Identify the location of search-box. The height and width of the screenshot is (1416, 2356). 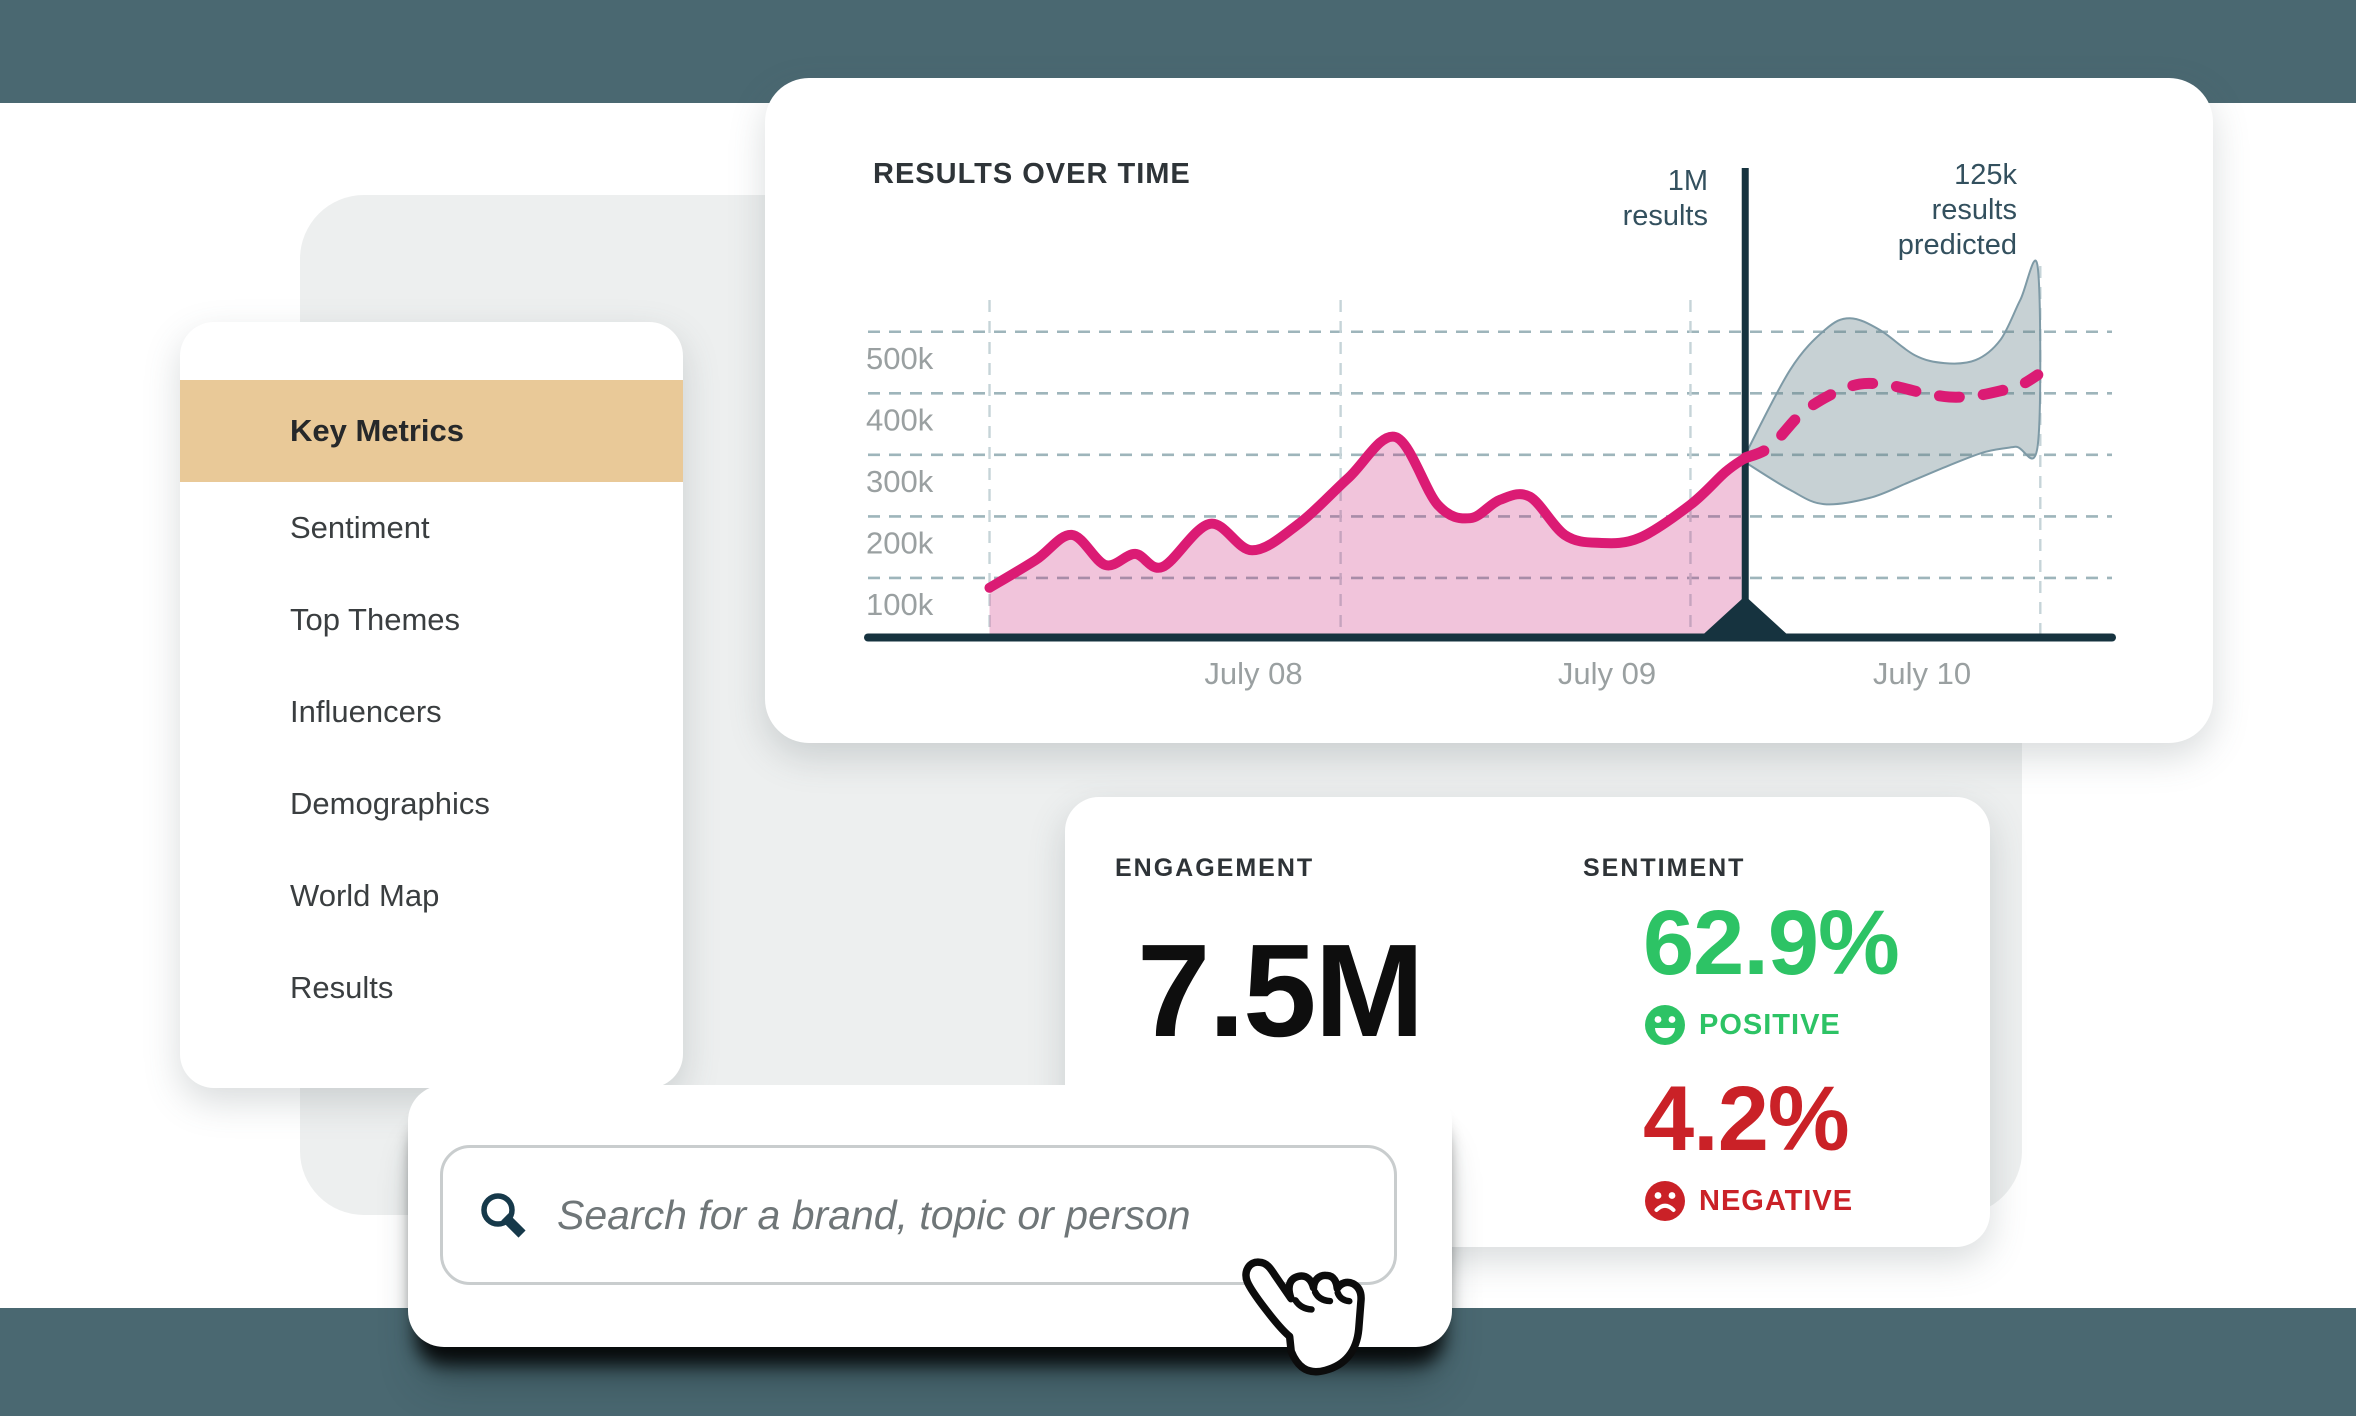
(918, 1215).